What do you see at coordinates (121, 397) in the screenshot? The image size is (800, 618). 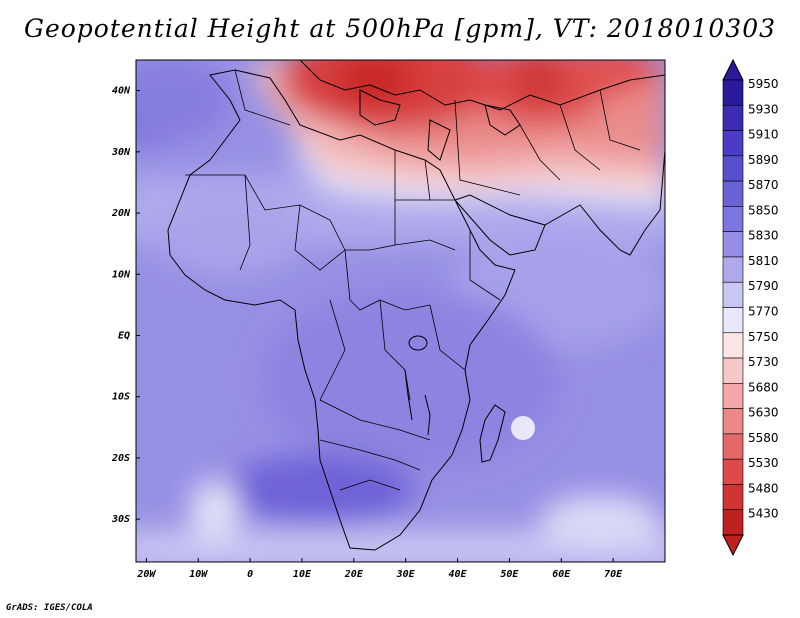 I see `y-tick-label: 10S` at bounding box center [121, 397].